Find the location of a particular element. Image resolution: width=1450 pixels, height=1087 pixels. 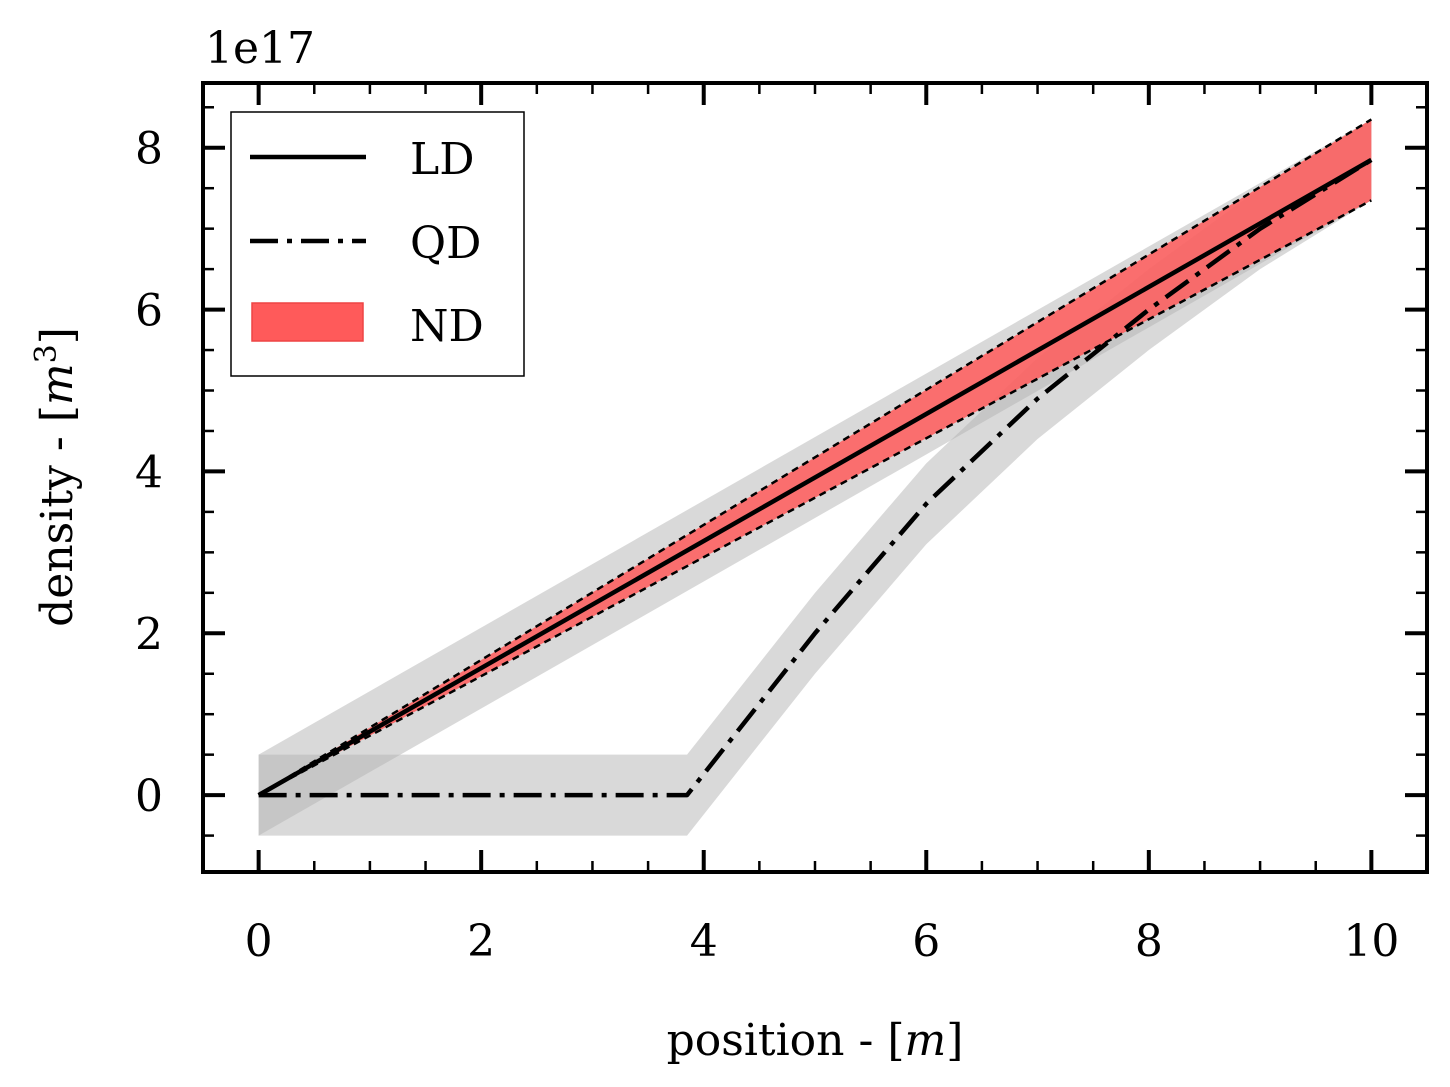

legend-label-ld: LD is located at coordinates (442, 159).